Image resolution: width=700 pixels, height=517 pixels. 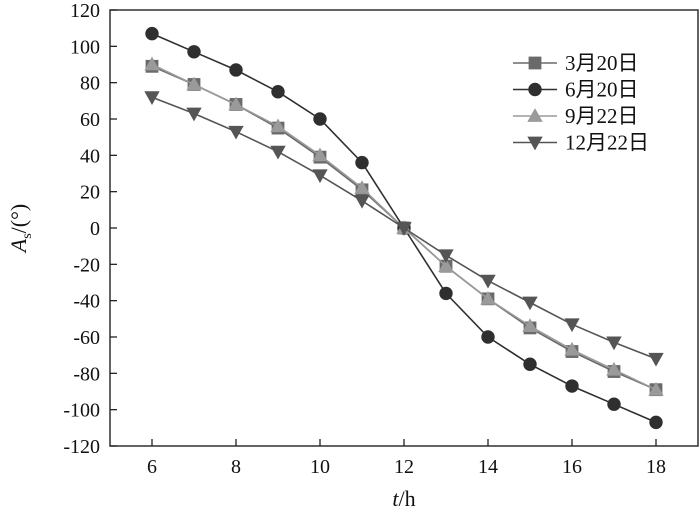 What do you see at coordinates (81, 447) in the screenshot?
I see `y-tick-label: -120` at bounding box center [81, 447].